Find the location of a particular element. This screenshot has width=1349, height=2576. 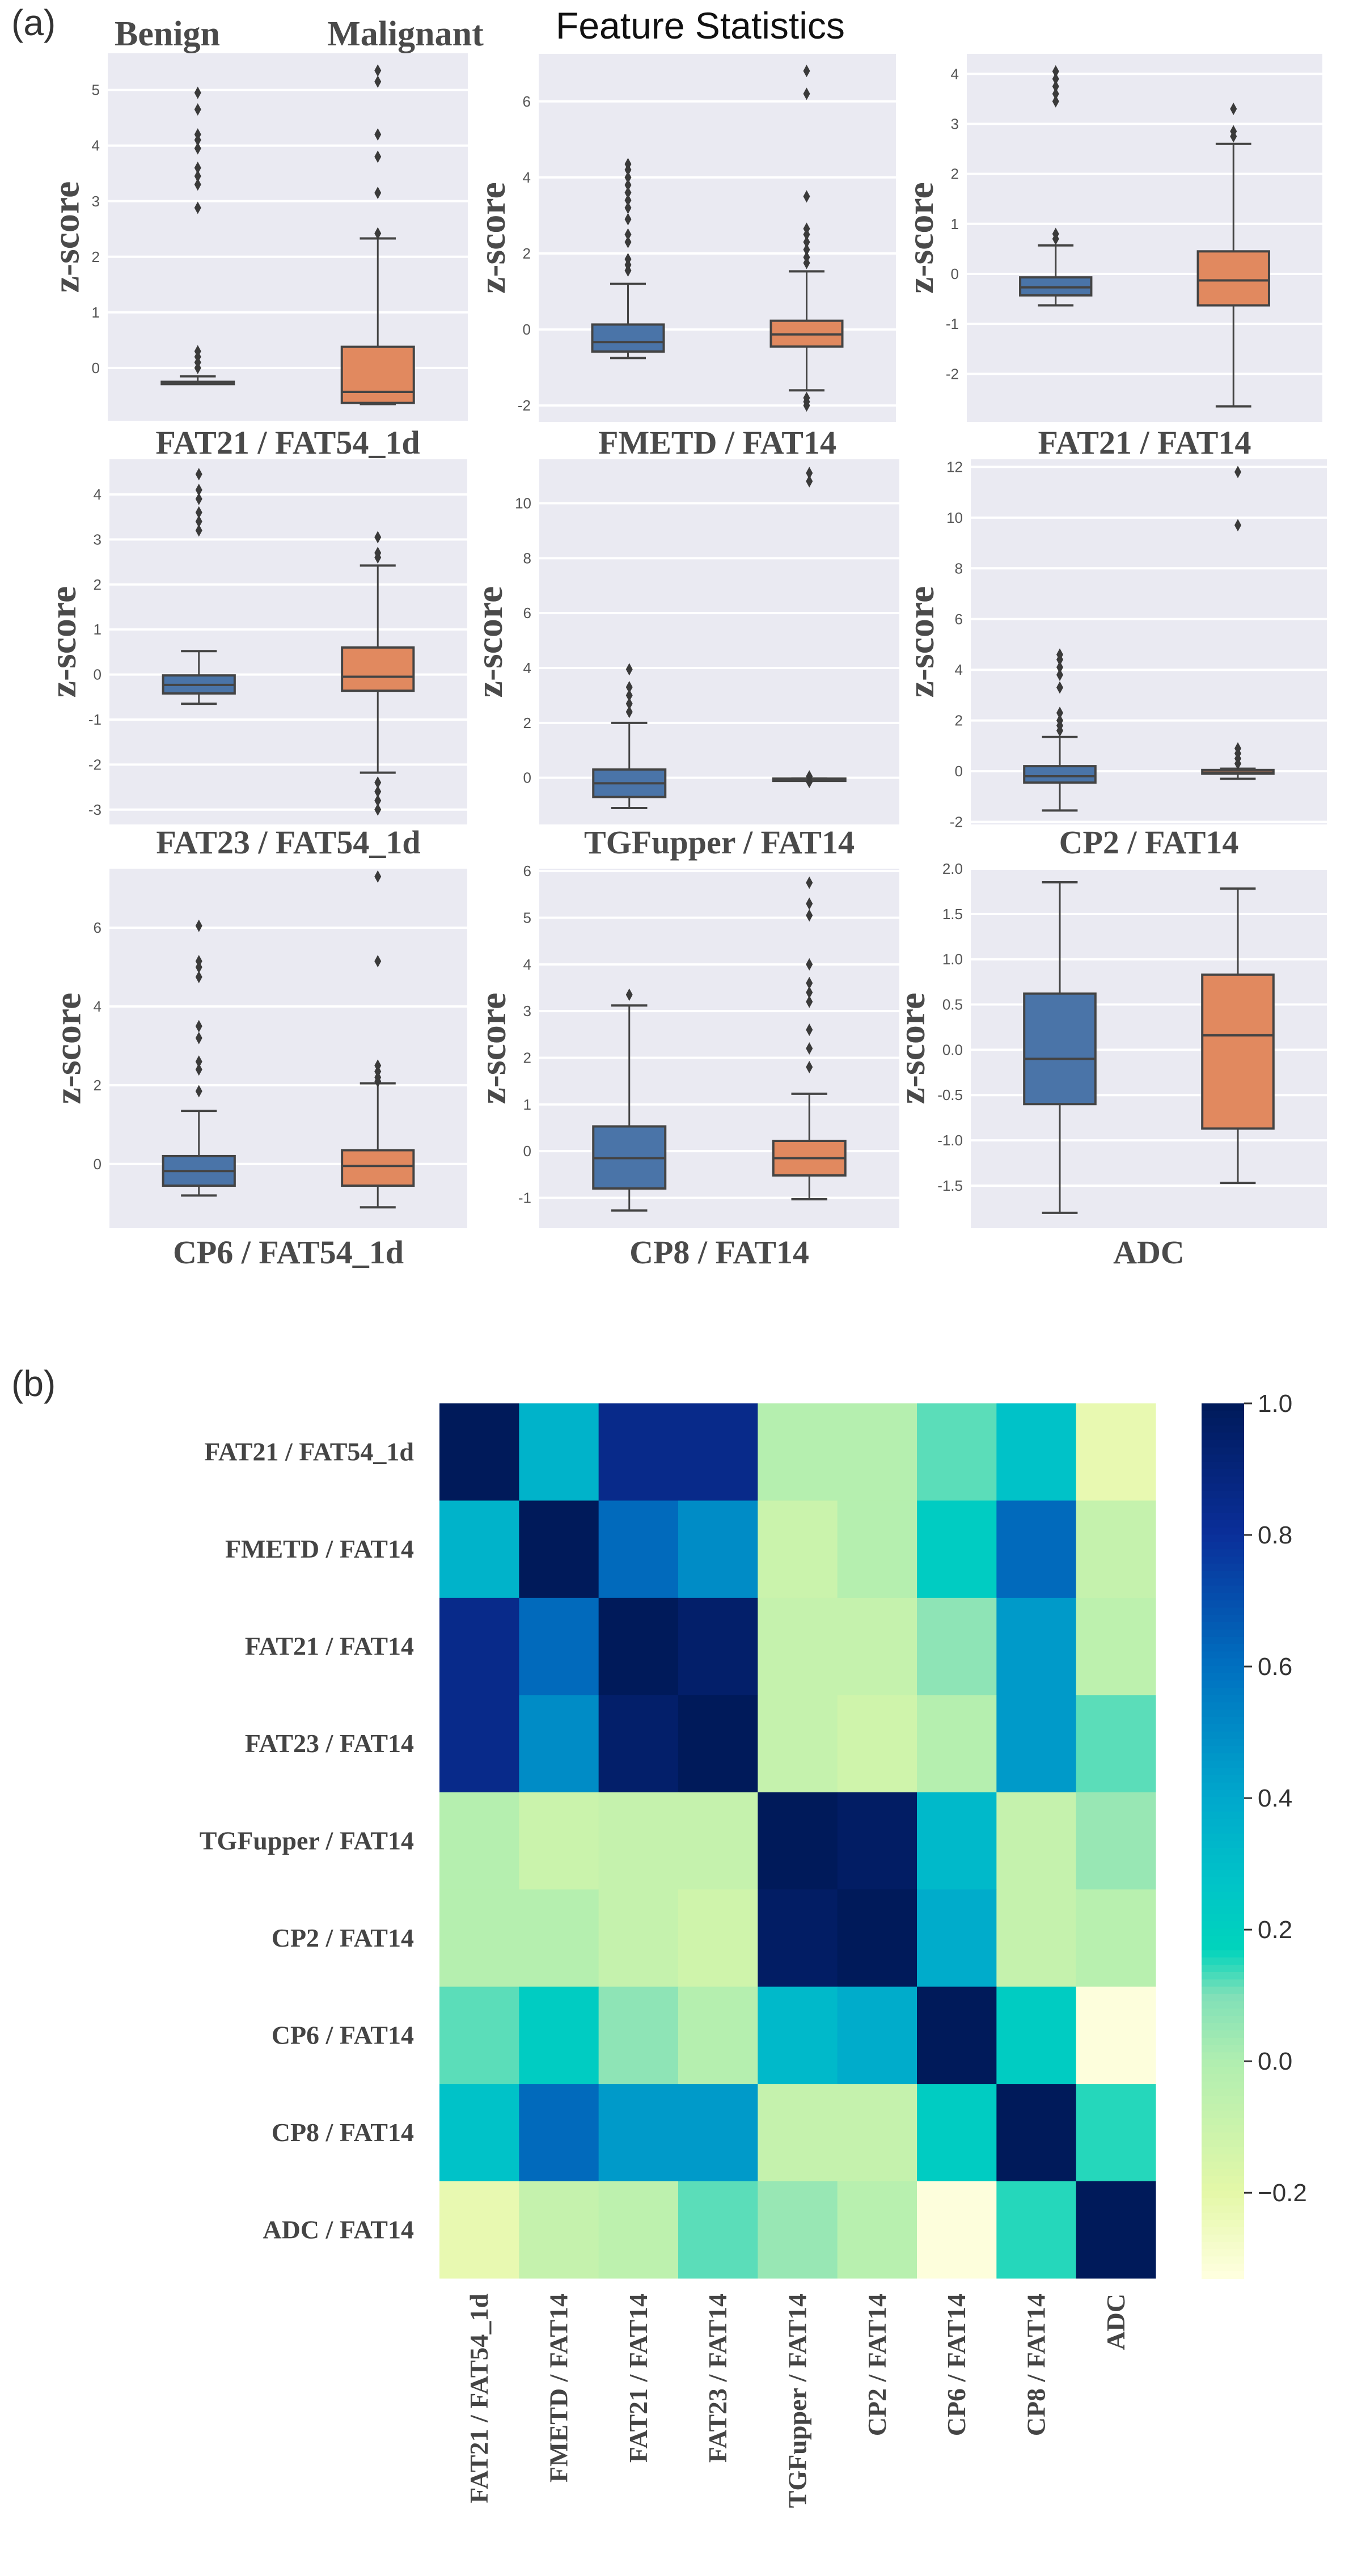

row-label: FAT23 / FAT14 is located at coordinates (330, 1743).